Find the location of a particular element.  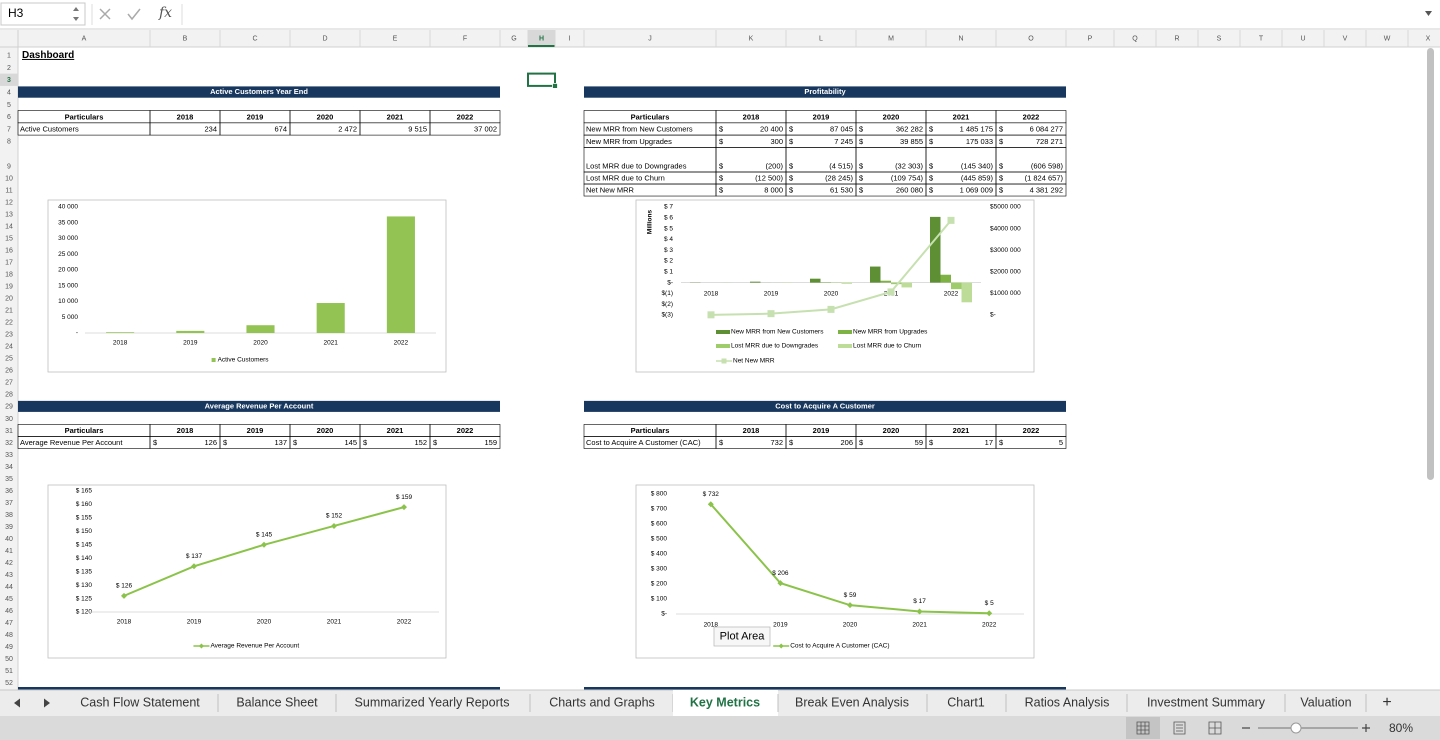

add-sheet-button: + is located at coordinates (1386, 702).